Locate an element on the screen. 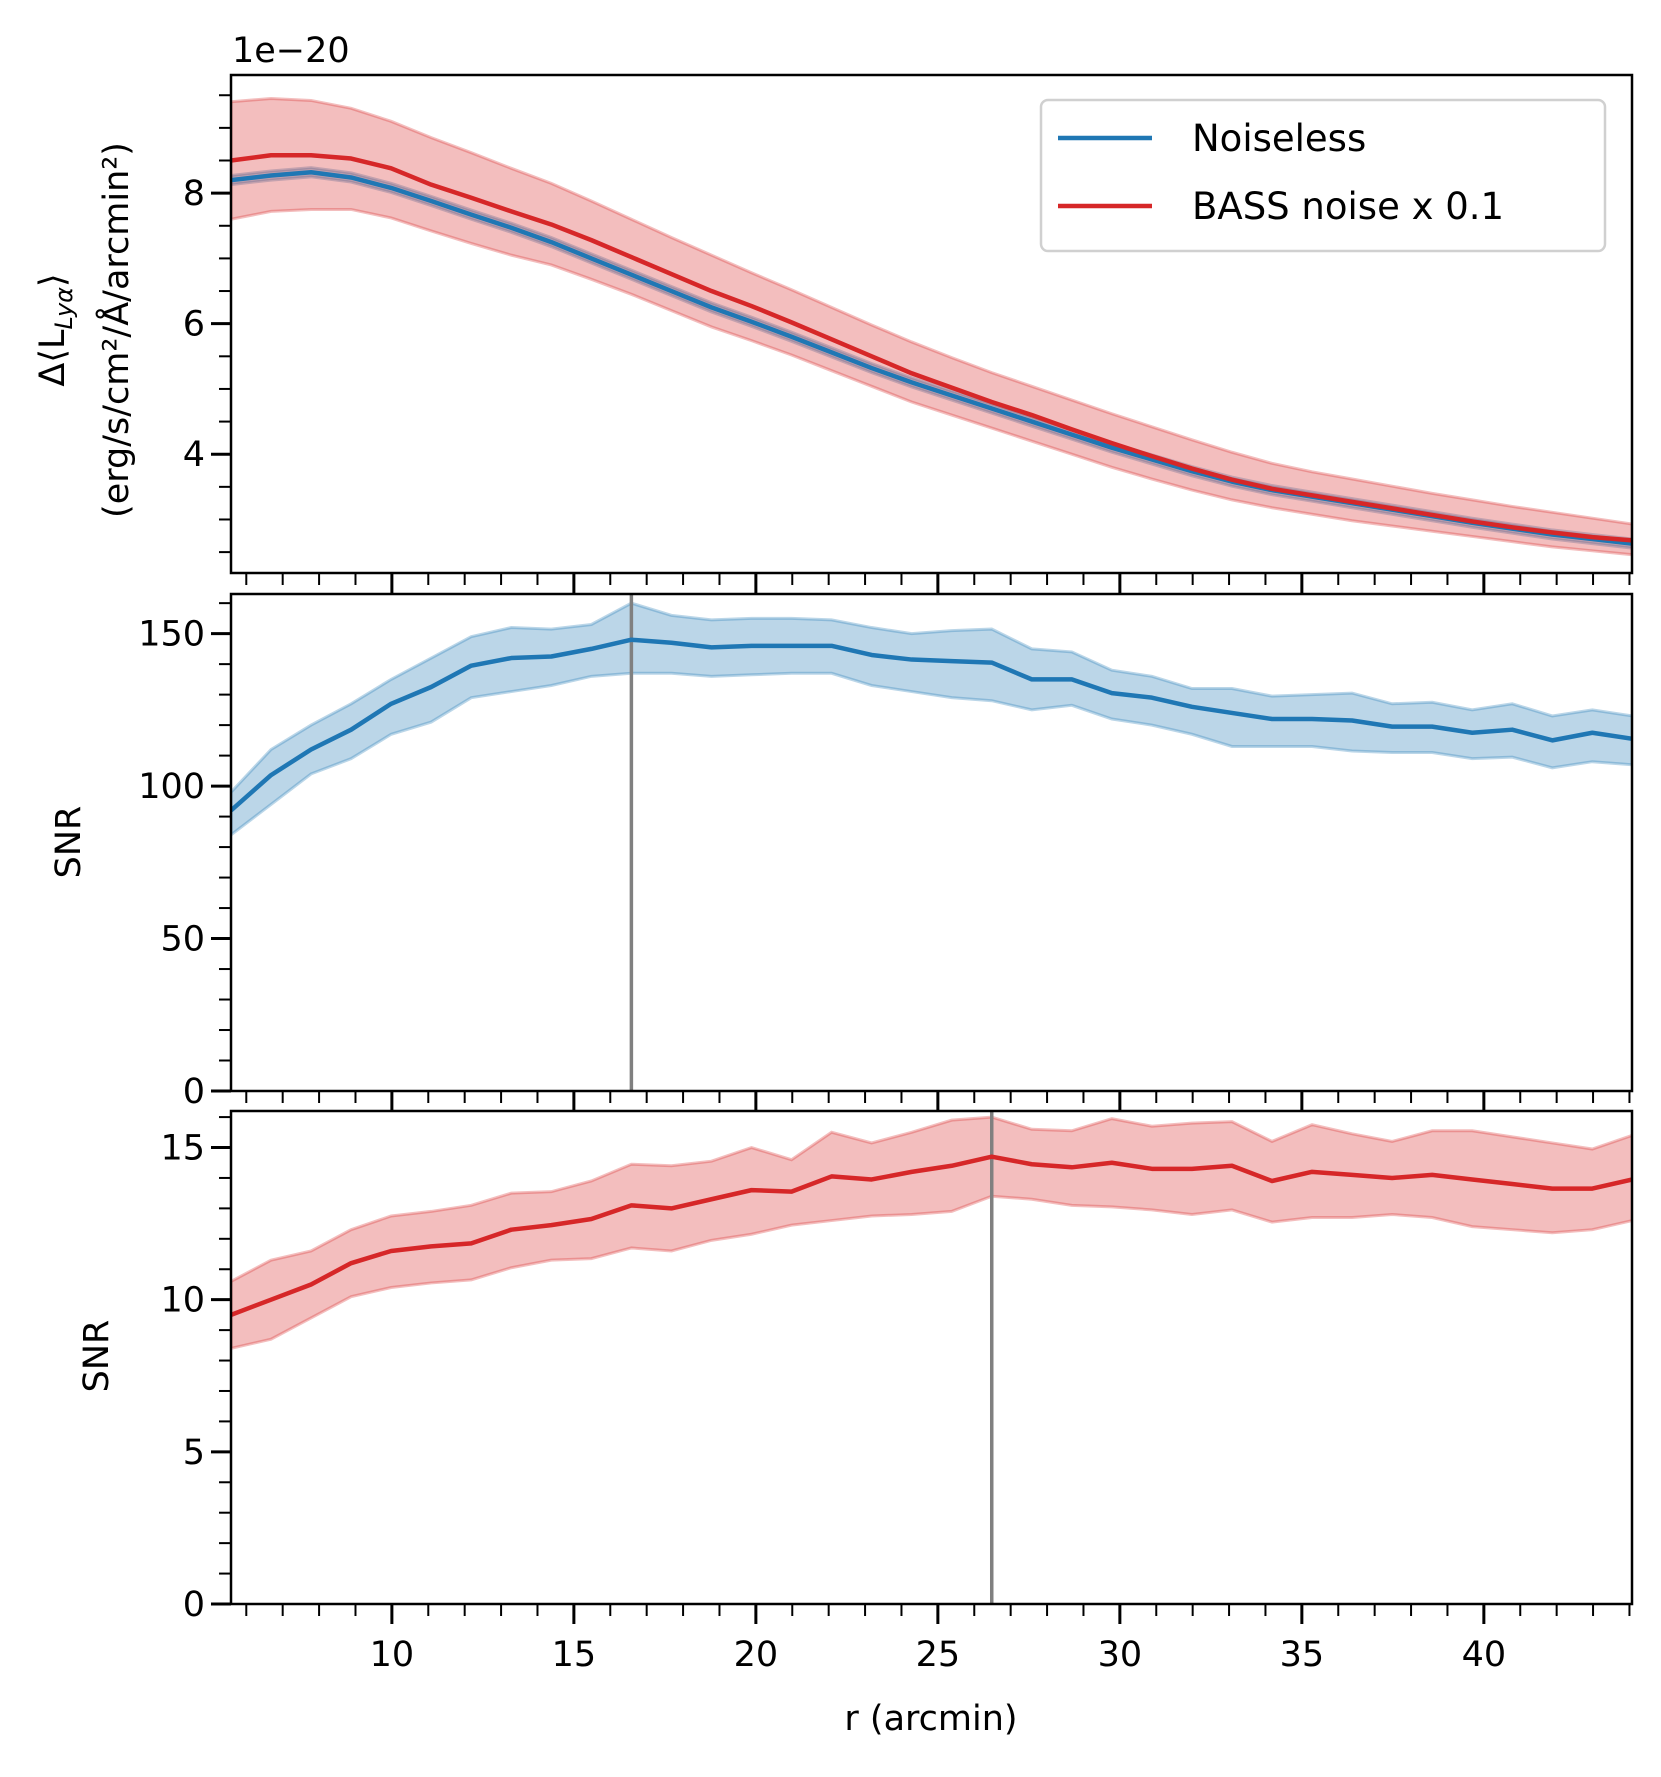  x-tick-label: 30 is located at coordinates (1120, 1655).